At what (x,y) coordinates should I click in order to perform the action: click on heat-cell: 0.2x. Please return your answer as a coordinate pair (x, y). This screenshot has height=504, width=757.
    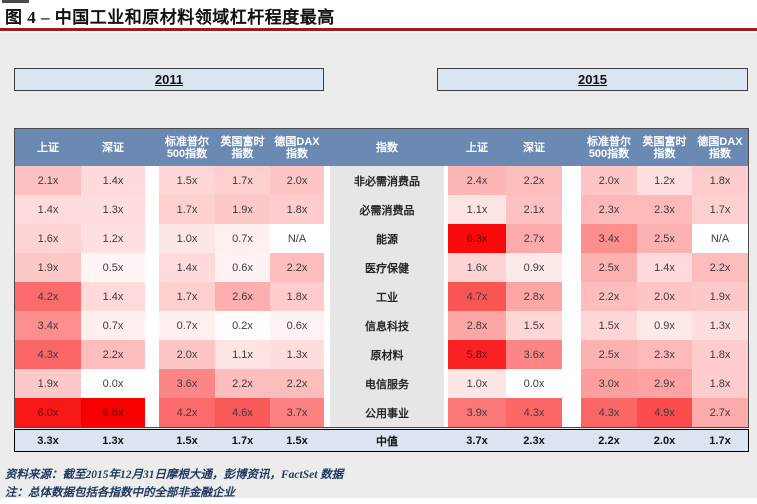
    Looking at the image, I should click on (242, 325).